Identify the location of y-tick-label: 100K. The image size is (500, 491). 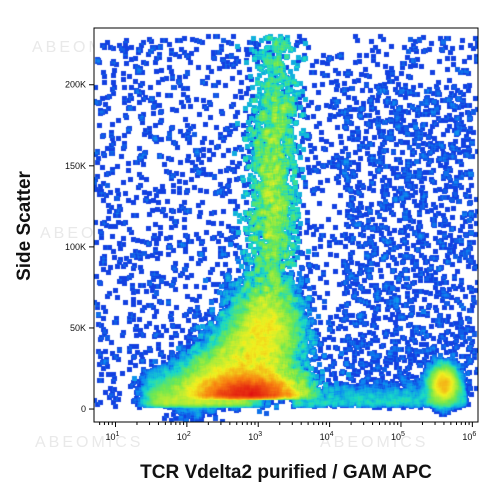
(75, 247).